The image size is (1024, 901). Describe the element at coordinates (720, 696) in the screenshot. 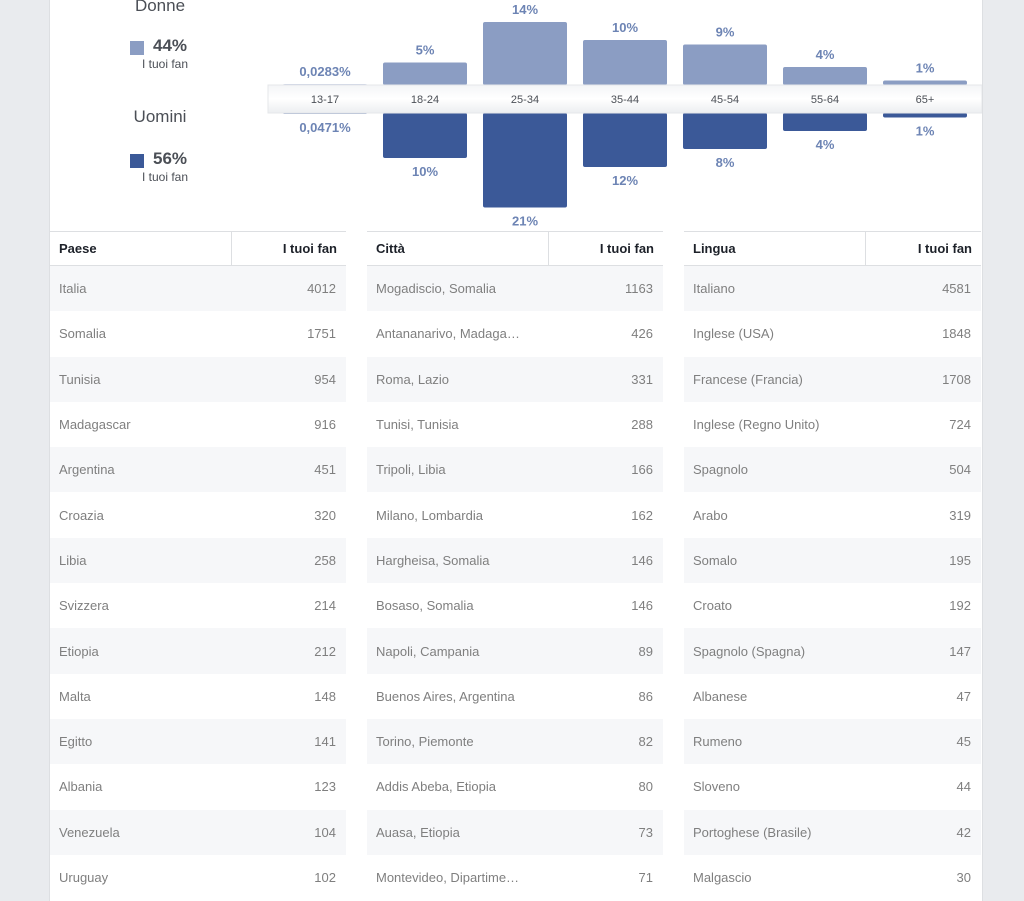

I see `row-name: Albanese` at that location.